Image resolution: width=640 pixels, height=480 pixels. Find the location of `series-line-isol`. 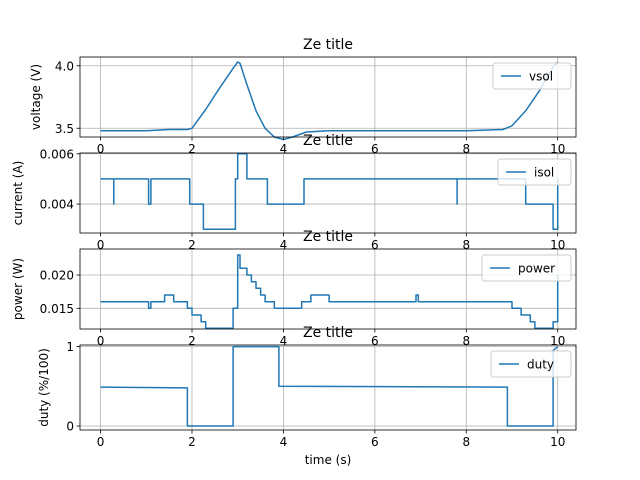

series-line-isol is located at coordinates (329, 191).